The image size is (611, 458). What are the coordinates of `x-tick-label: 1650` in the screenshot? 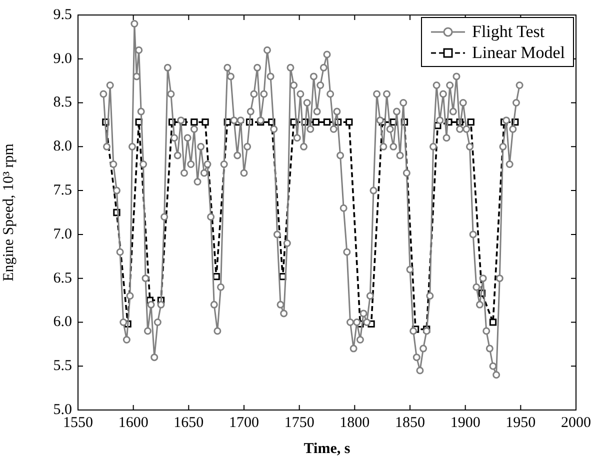 It's located at (189, 422).